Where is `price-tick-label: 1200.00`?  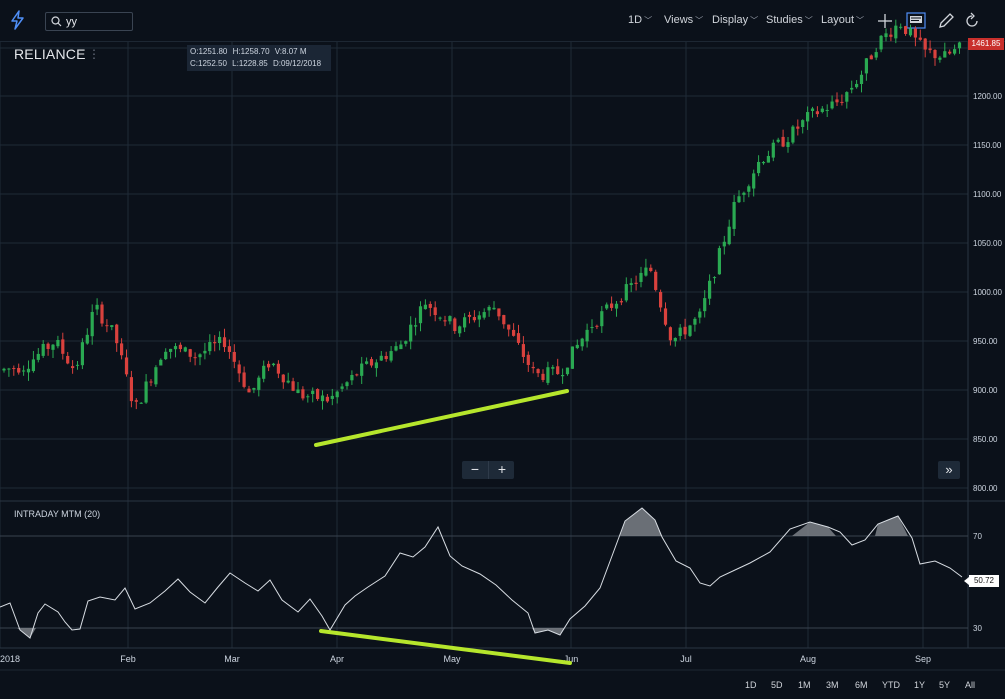 price-tick-label: 1200.00 is located at coordinates (987, 96).